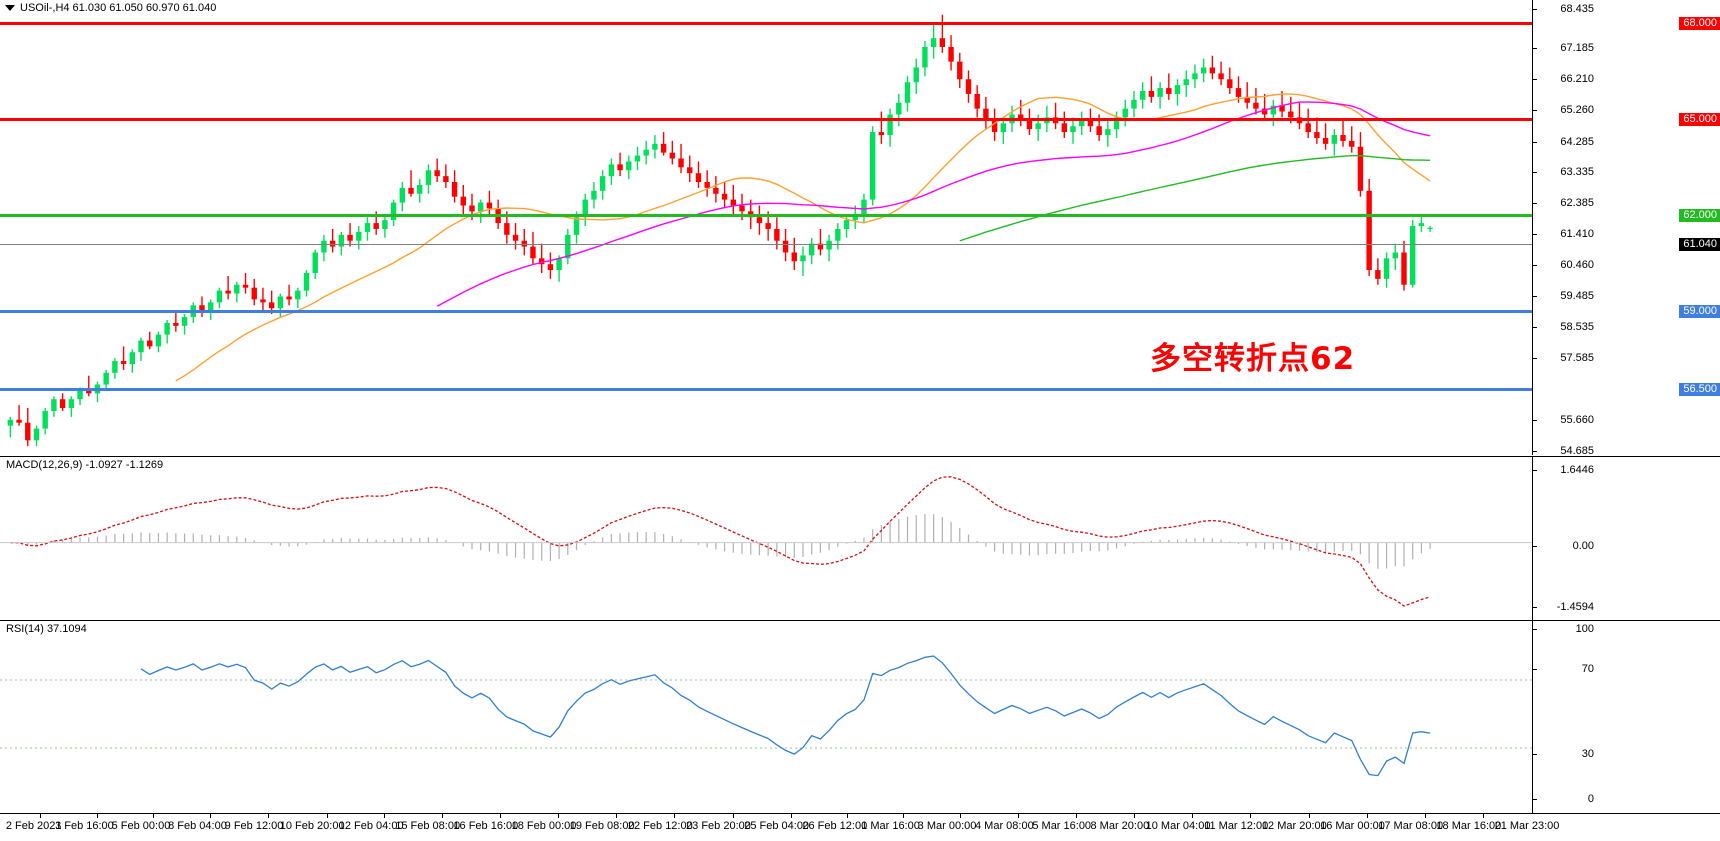  What do you see at coordinates (660, 826) in the screenshot?
I see `time-tick-label: 22 Feb 12:00` at bounding box center [660, 826].